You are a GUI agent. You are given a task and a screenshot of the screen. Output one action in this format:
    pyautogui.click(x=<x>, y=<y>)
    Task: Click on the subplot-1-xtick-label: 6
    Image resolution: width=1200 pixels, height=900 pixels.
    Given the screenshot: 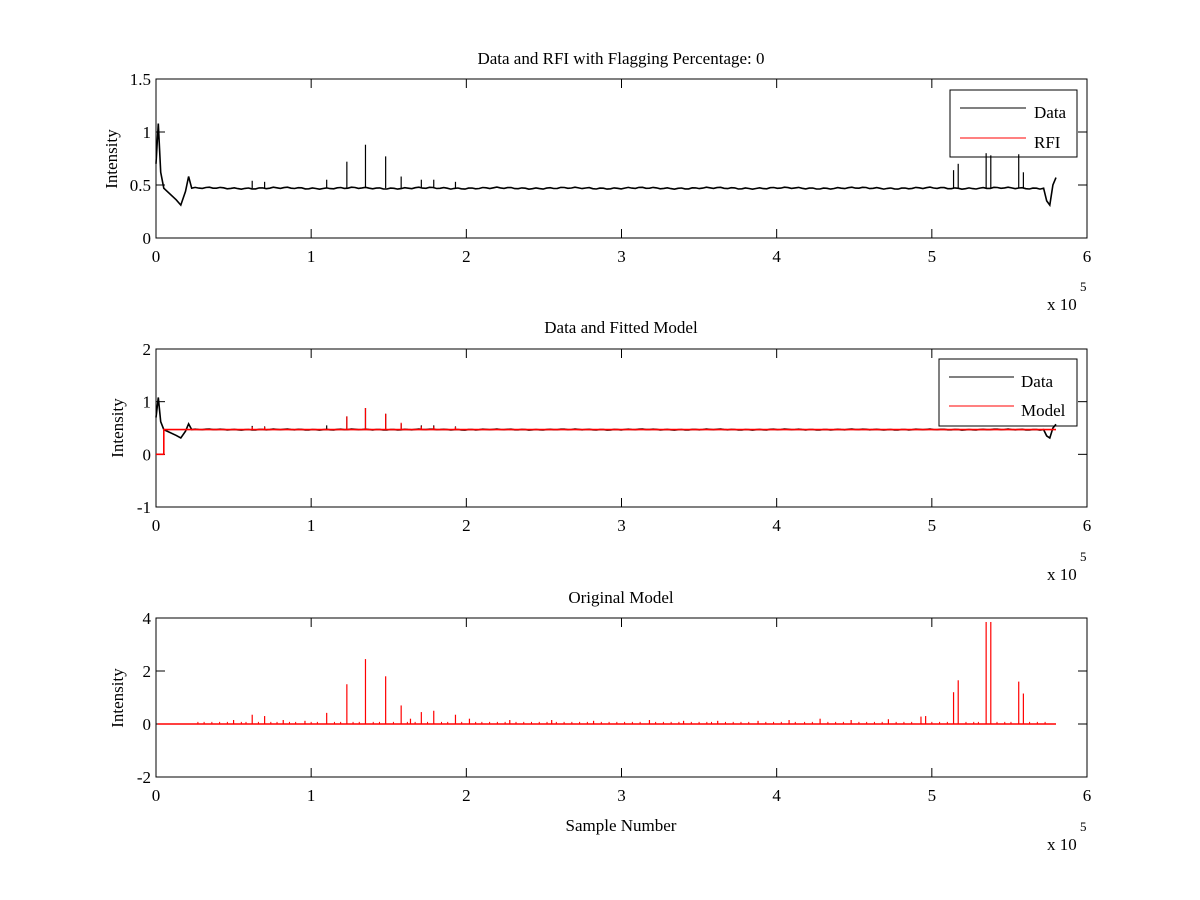 What is the action you would take?
    pyautogui.click(x=1087, y=256)
    